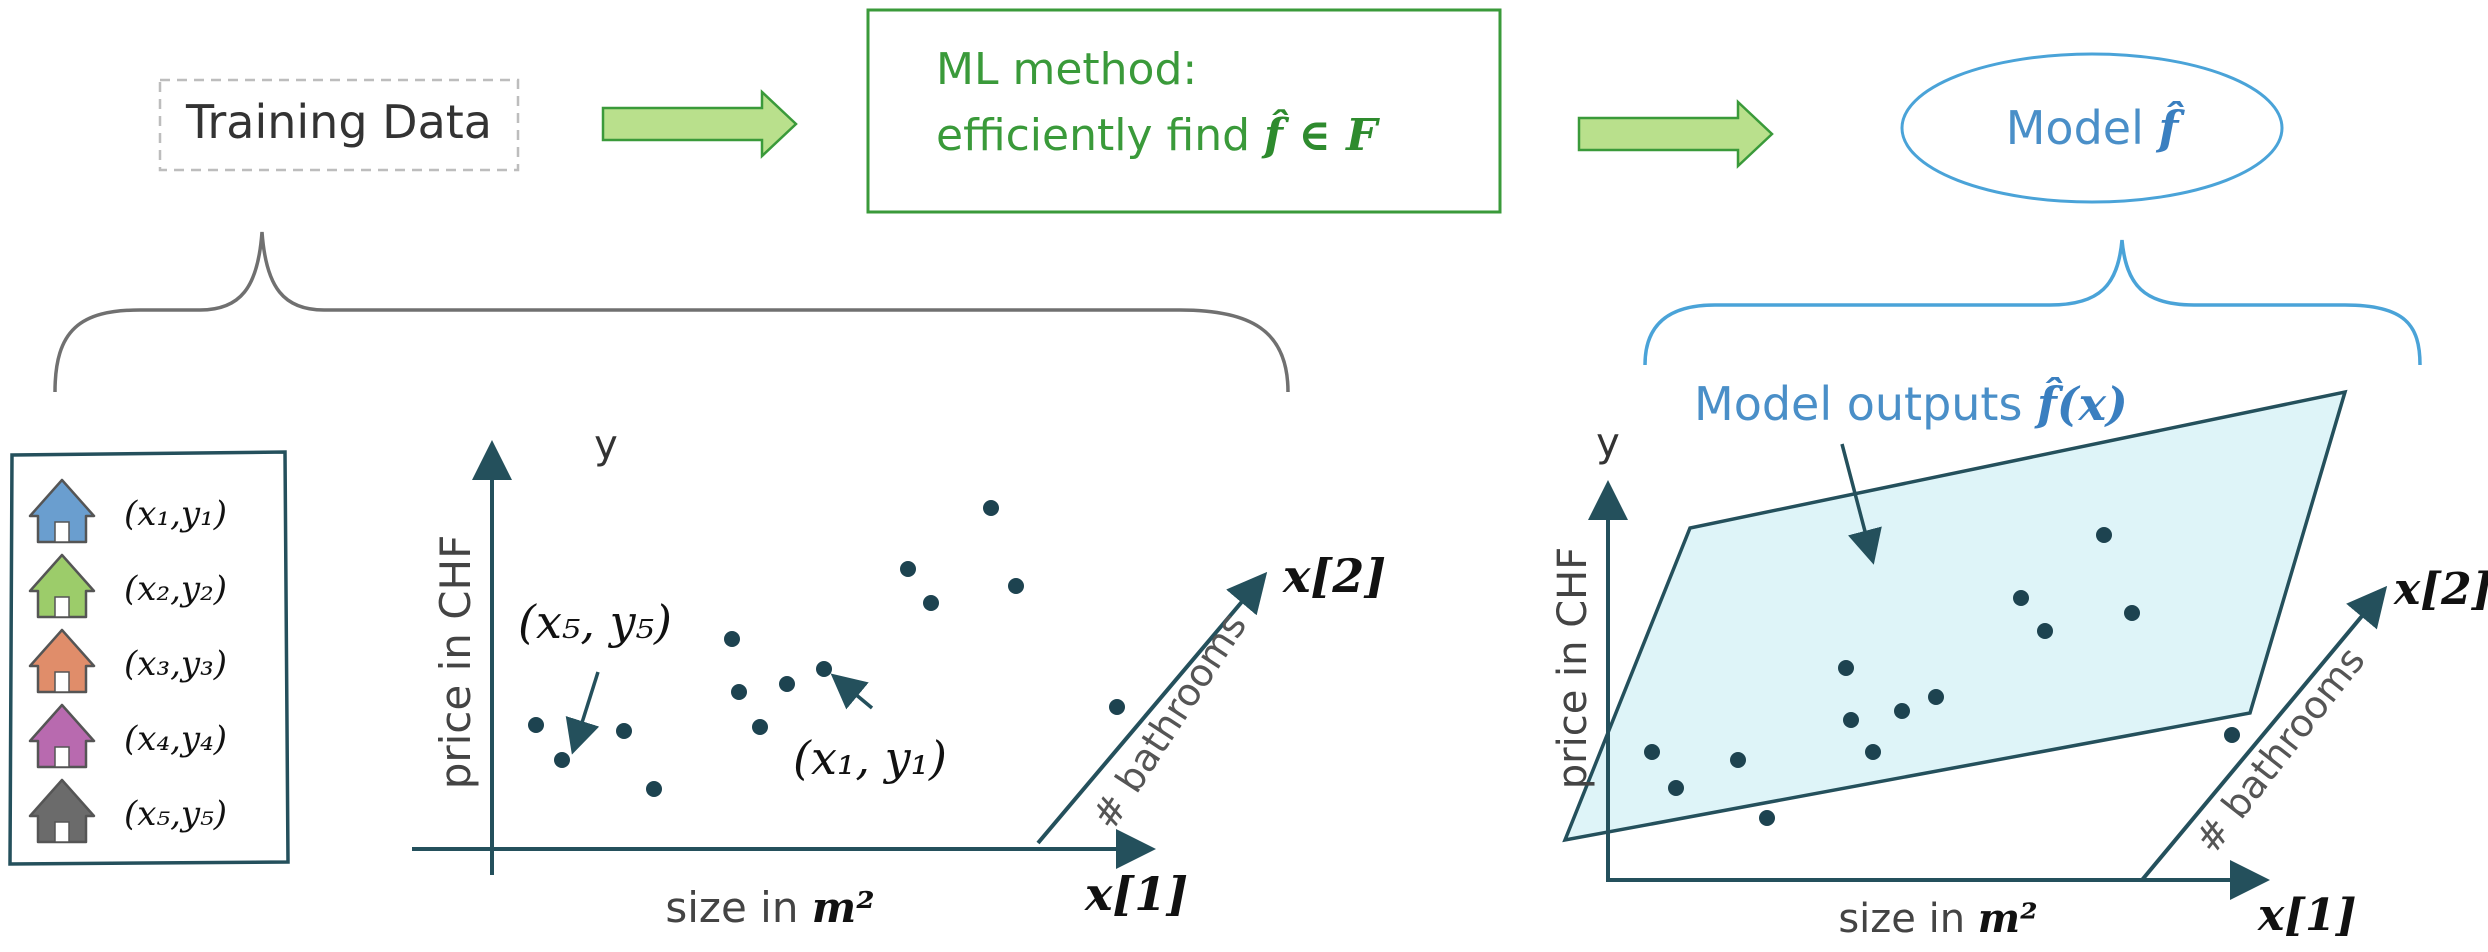 The image size is (2488, 952). What do you see at coordinates (1066, 69) in the screenshot?
I see `ml-method-line1: ML method:` at bounding box center [1066, 69].